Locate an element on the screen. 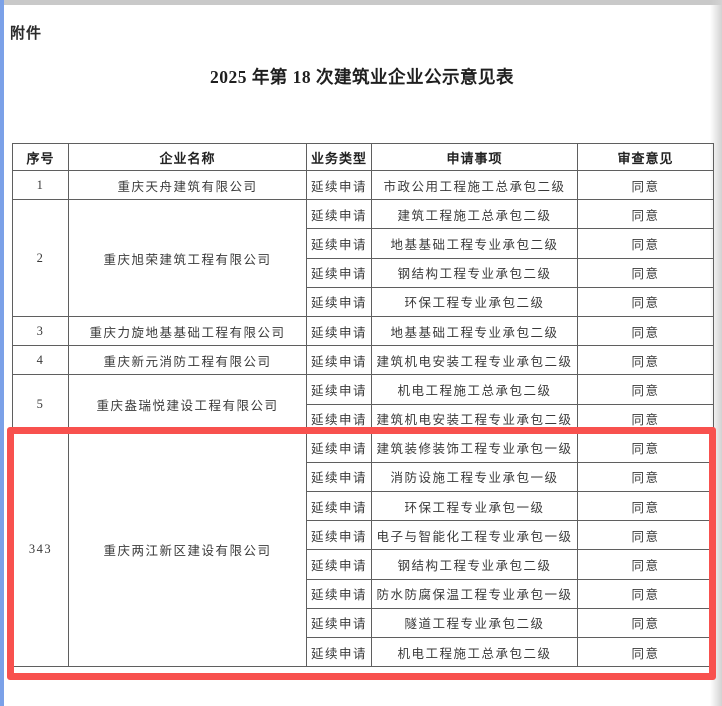  table-row-highlighted: 延续申请 环保工程专业承包一级 同意 is located at coordinates (363, 506).